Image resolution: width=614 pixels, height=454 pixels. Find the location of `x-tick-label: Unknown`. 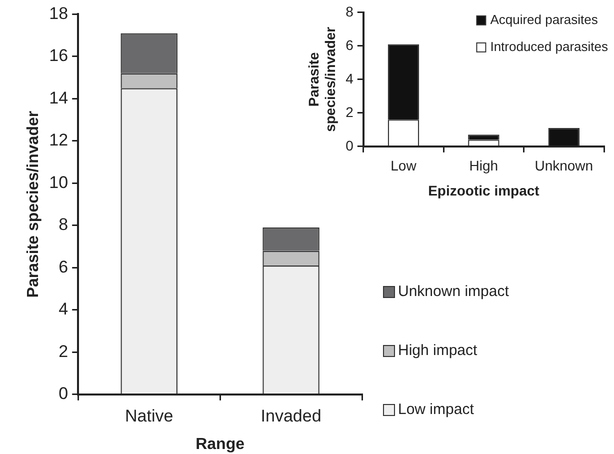

x-tick-label: Unknown is located at coordinates (564, 166).